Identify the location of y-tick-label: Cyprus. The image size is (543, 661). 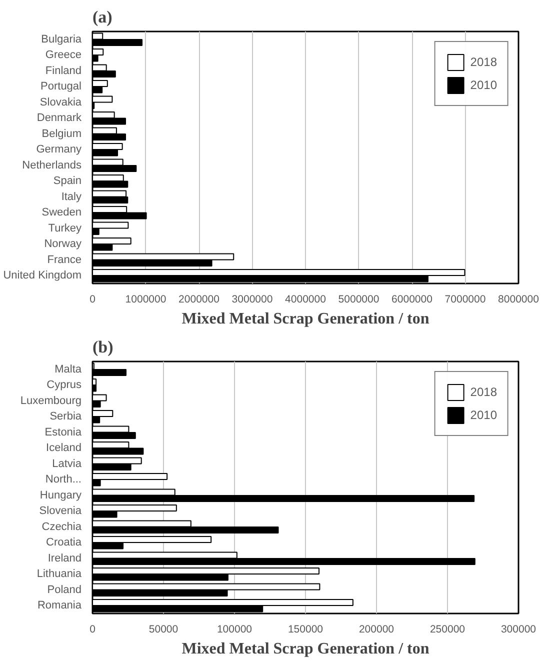
(64, 385).